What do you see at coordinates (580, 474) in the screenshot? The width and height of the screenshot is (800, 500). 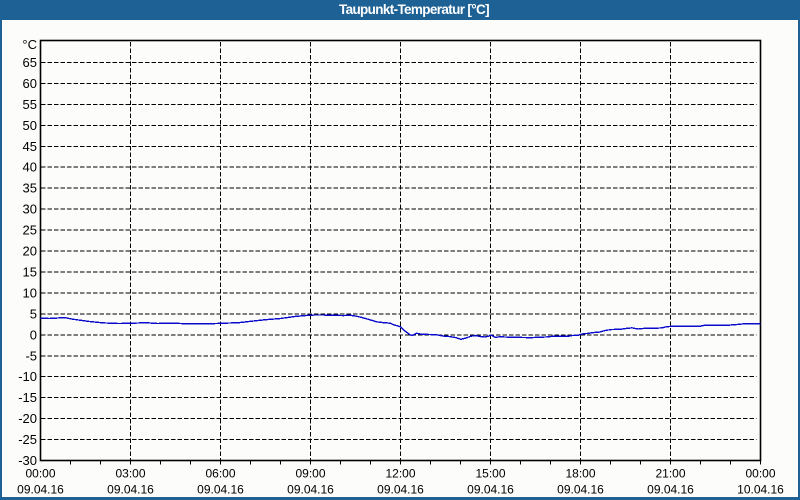 I see `svg-text: 18:00` at bounding box center [580, 474].